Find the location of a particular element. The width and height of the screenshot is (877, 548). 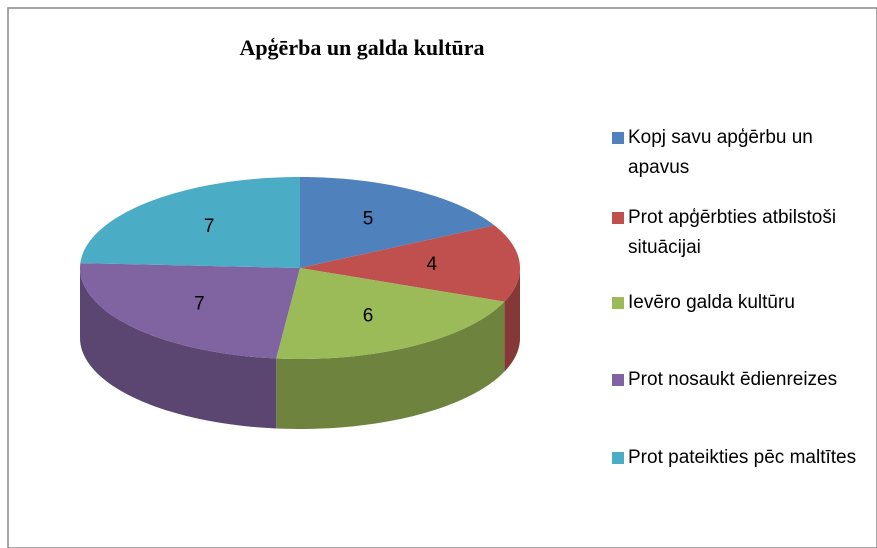

data-label: 4 is located at coordinates (432, 264).